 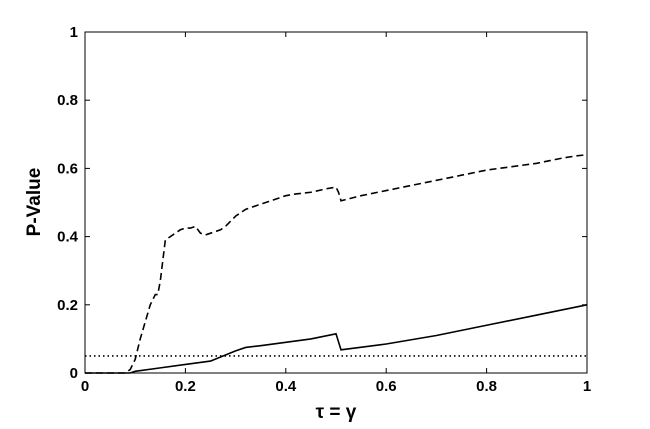 What do you see at coordinates (34, 202) in the screenshot?
I see `y-axis-title: P-Value` at bounding box center [34, 202].